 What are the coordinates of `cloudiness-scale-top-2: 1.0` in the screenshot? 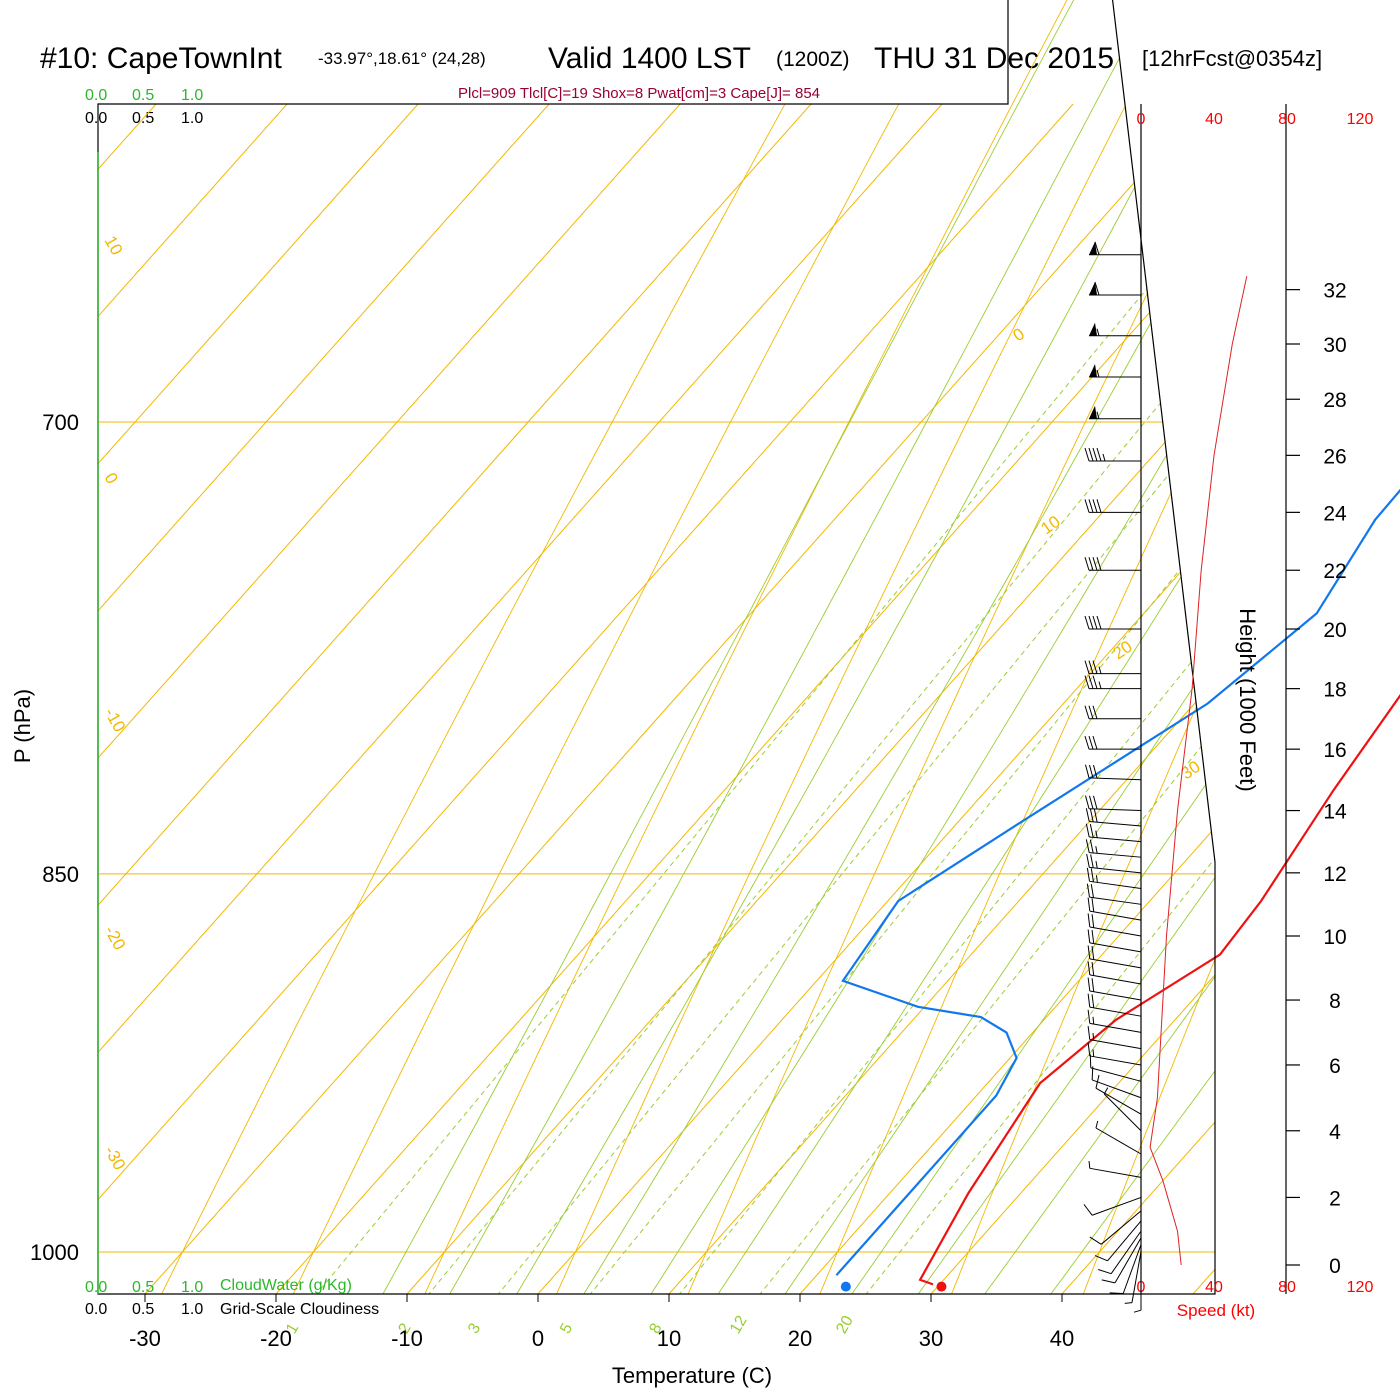 It's located at (192, 118).